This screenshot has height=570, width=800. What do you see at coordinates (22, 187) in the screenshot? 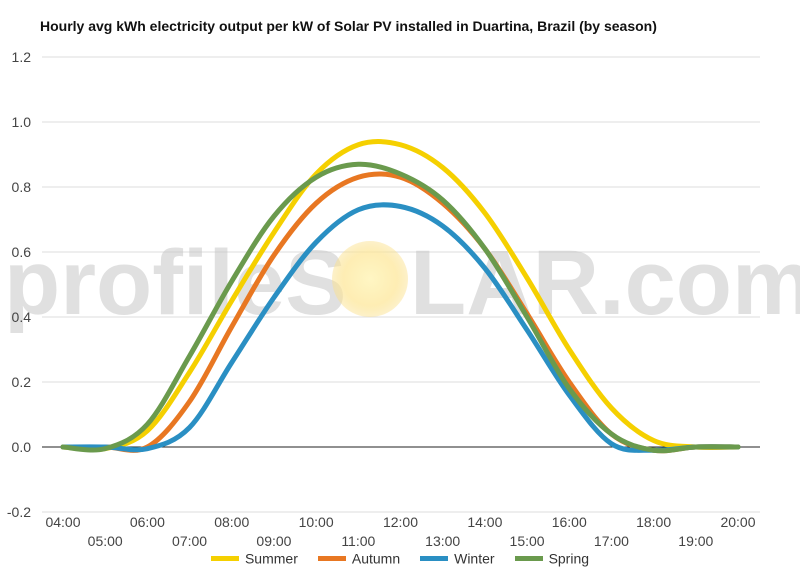
I see `y-tick-label: 0.8` at bounding box center [22, 187].